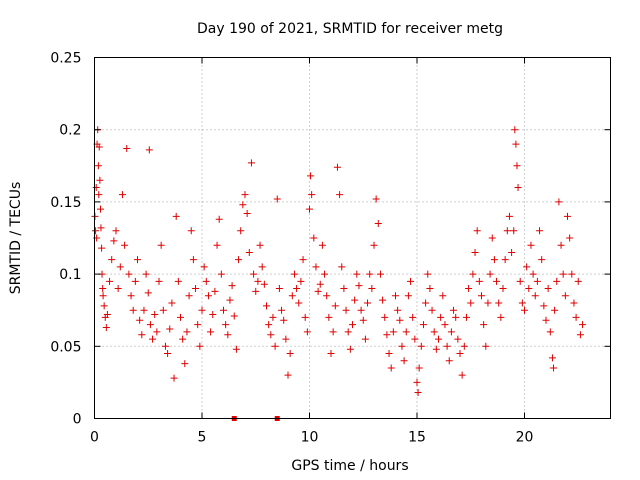  I want to click on y-tick-label: 0.1, so click(70, 275).